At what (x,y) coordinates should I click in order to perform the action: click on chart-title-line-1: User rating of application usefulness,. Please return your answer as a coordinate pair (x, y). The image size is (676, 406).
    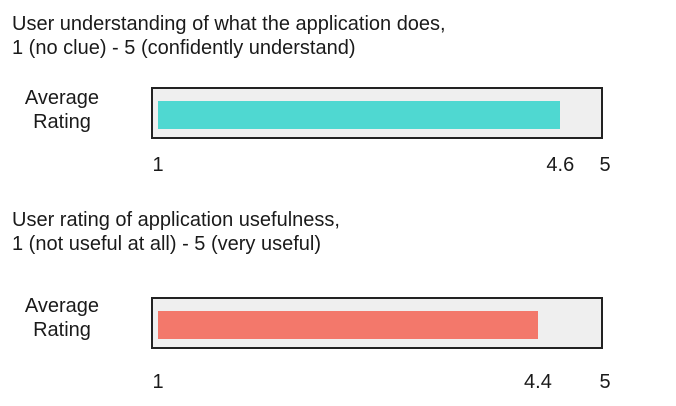
    Looking at the image, I should click on (176, 220).